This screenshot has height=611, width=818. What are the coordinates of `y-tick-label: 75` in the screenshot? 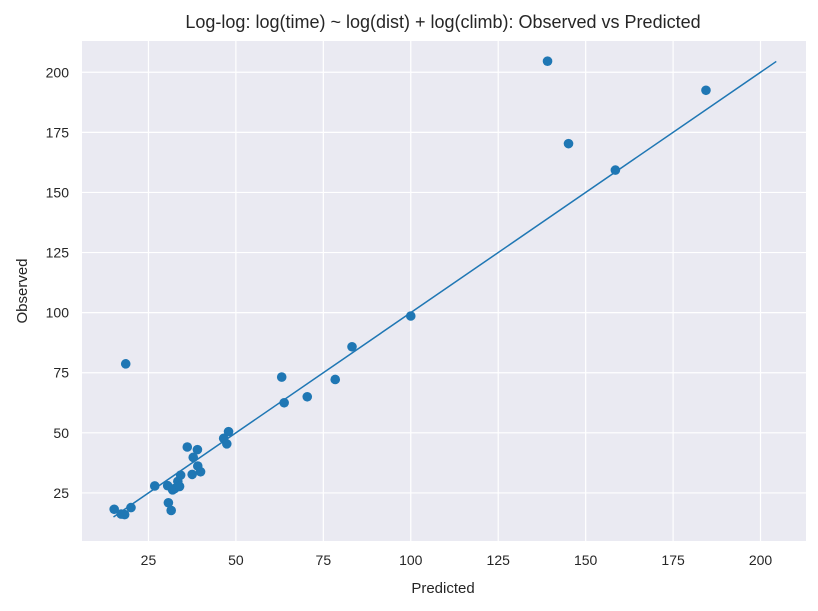 It's located at (61, 373).